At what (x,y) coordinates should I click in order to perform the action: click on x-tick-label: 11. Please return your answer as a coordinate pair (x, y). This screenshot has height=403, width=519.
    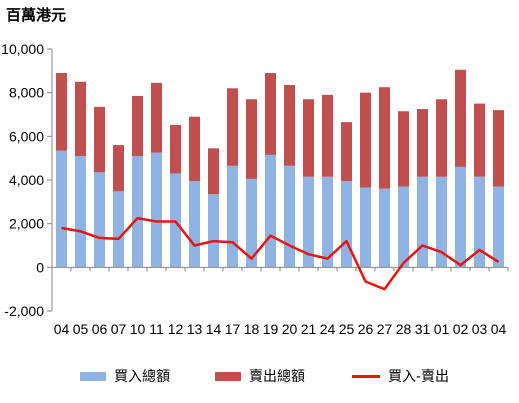
    Looking at the image, I should click on (156, 329).